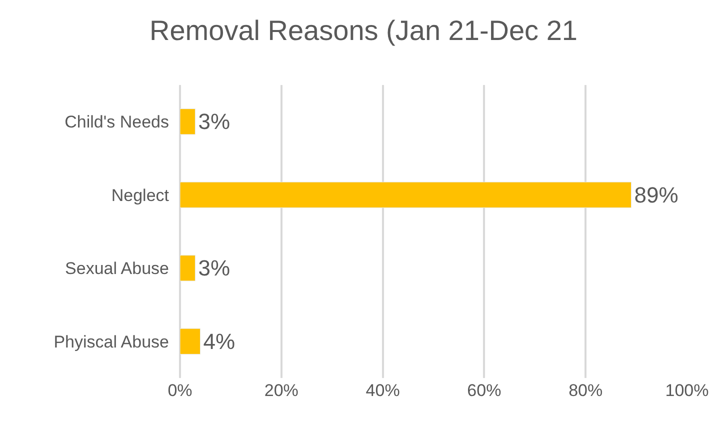  I want to click on y-tick-label: Sexual Abuse, so click(117, 268).